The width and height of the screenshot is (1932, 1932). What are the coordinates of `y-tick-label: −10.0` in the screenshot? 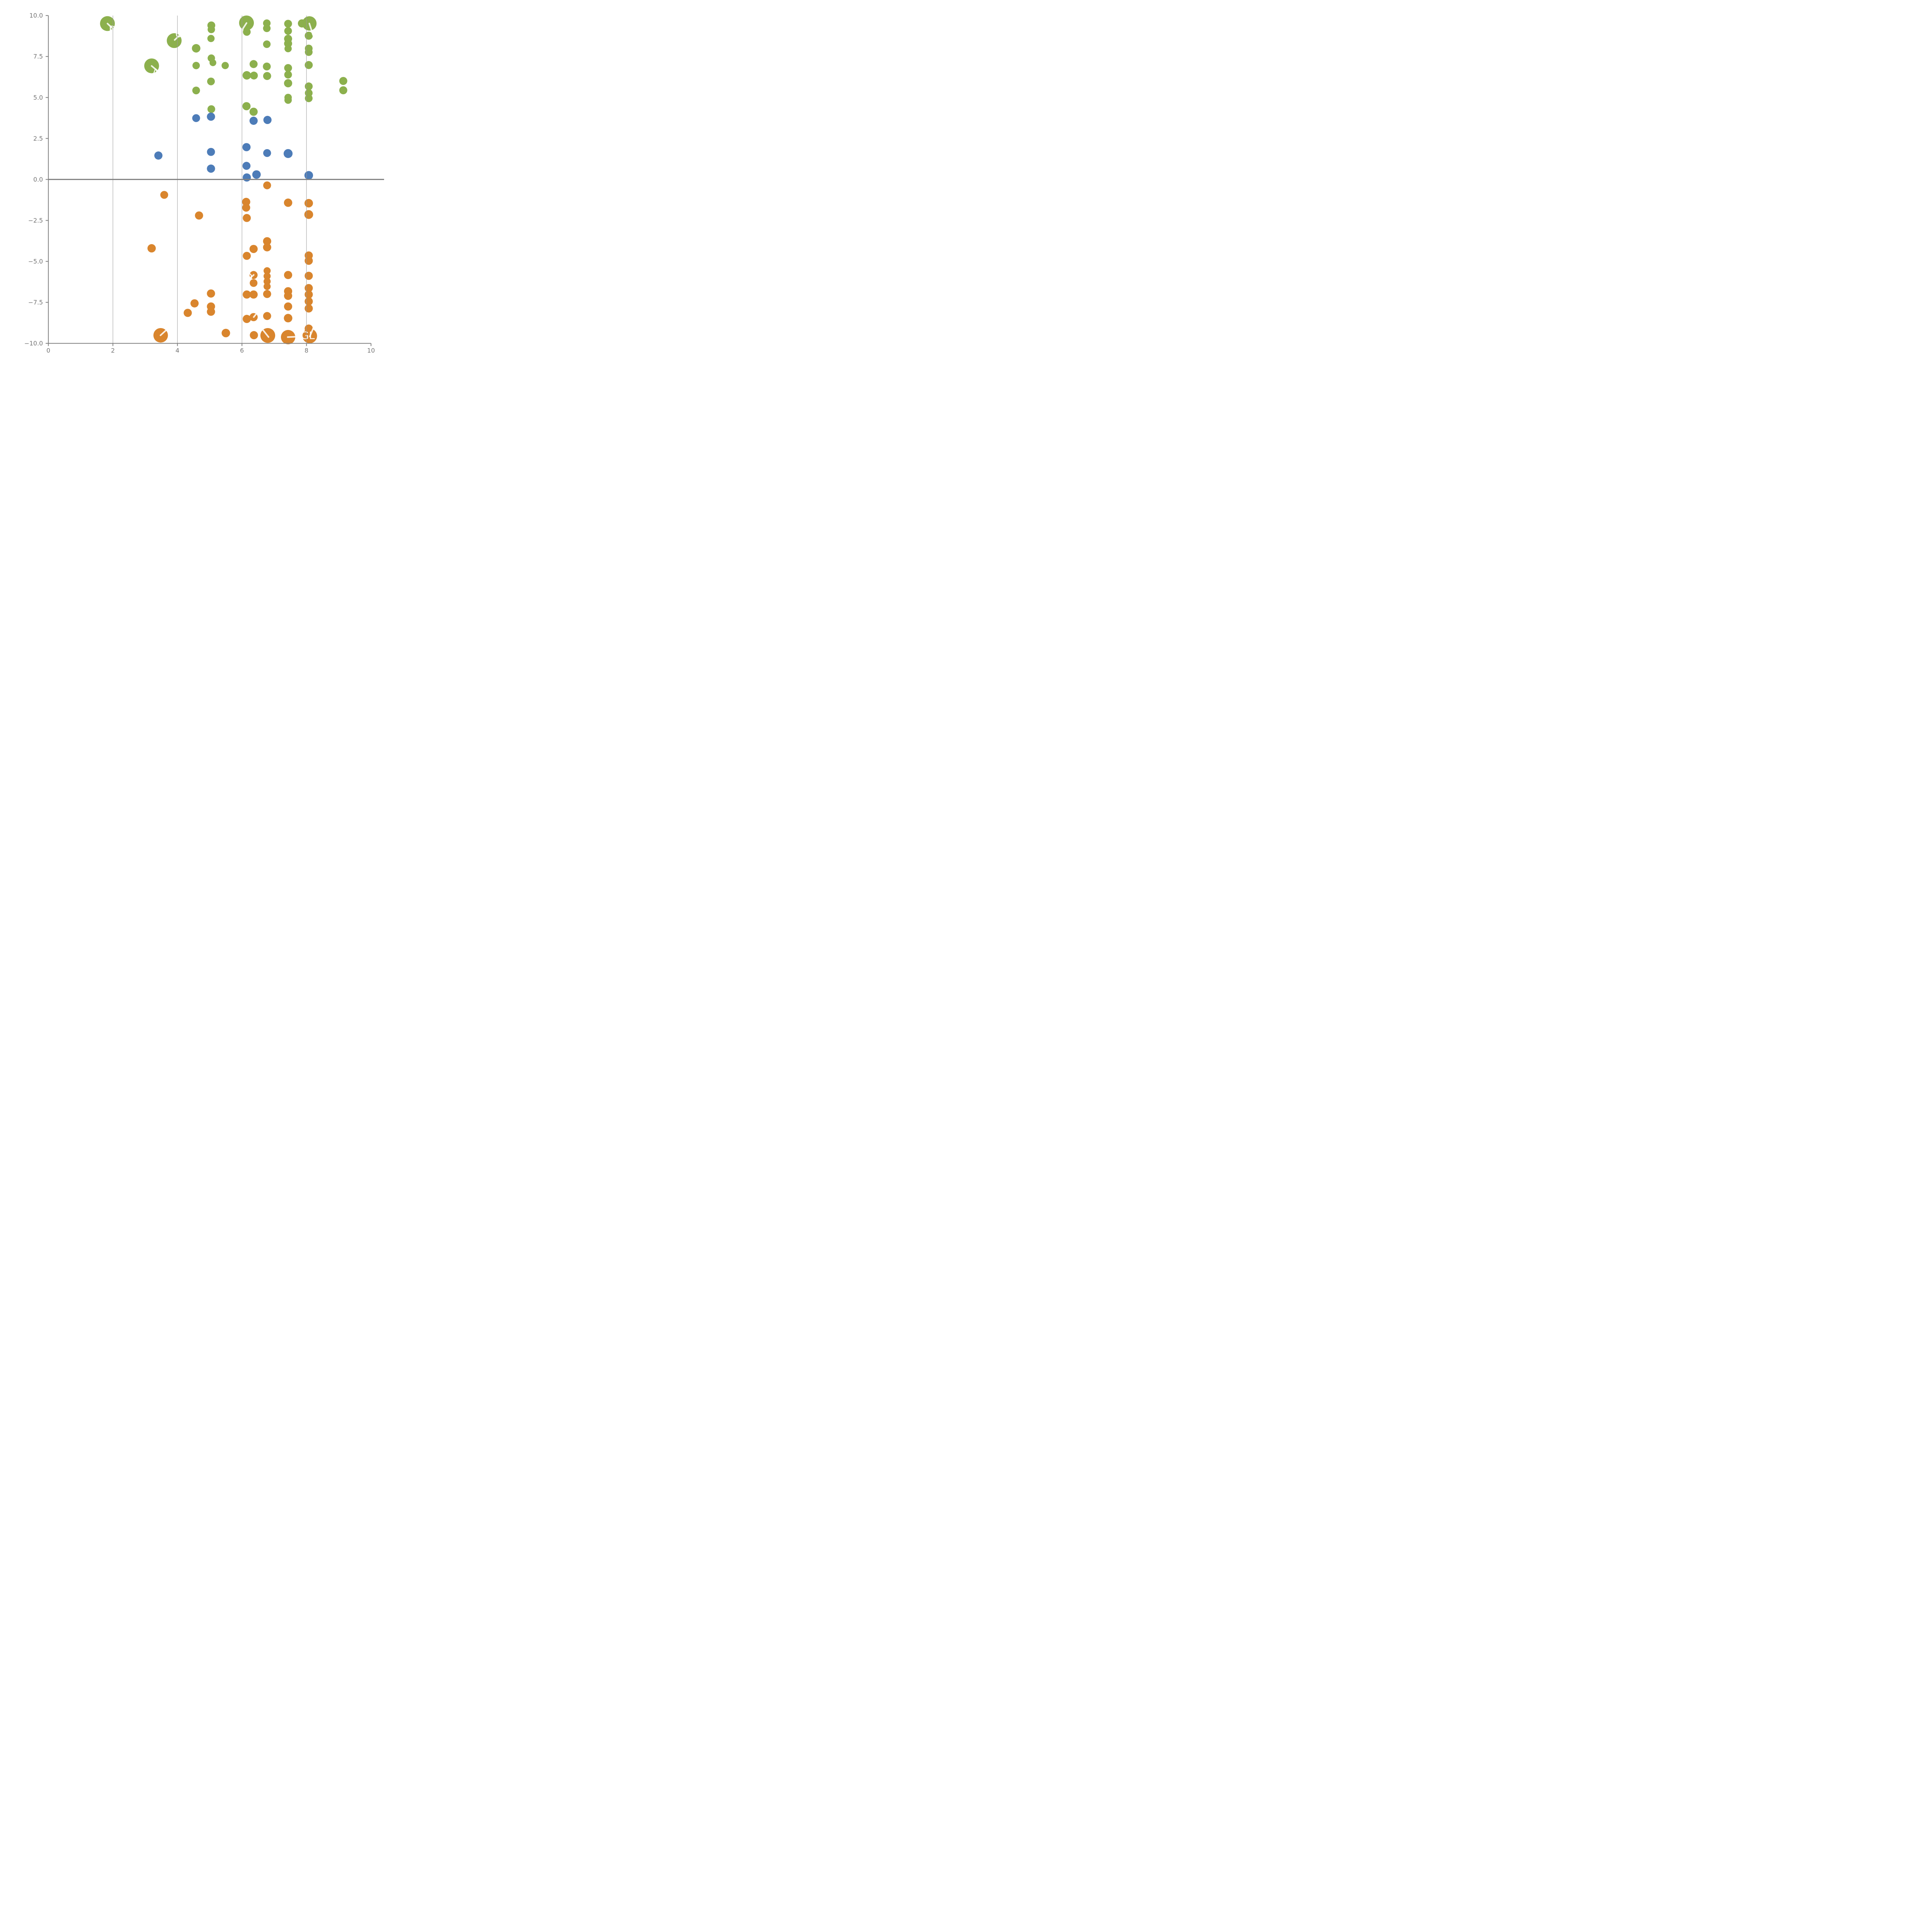 It's located at (33, 344).